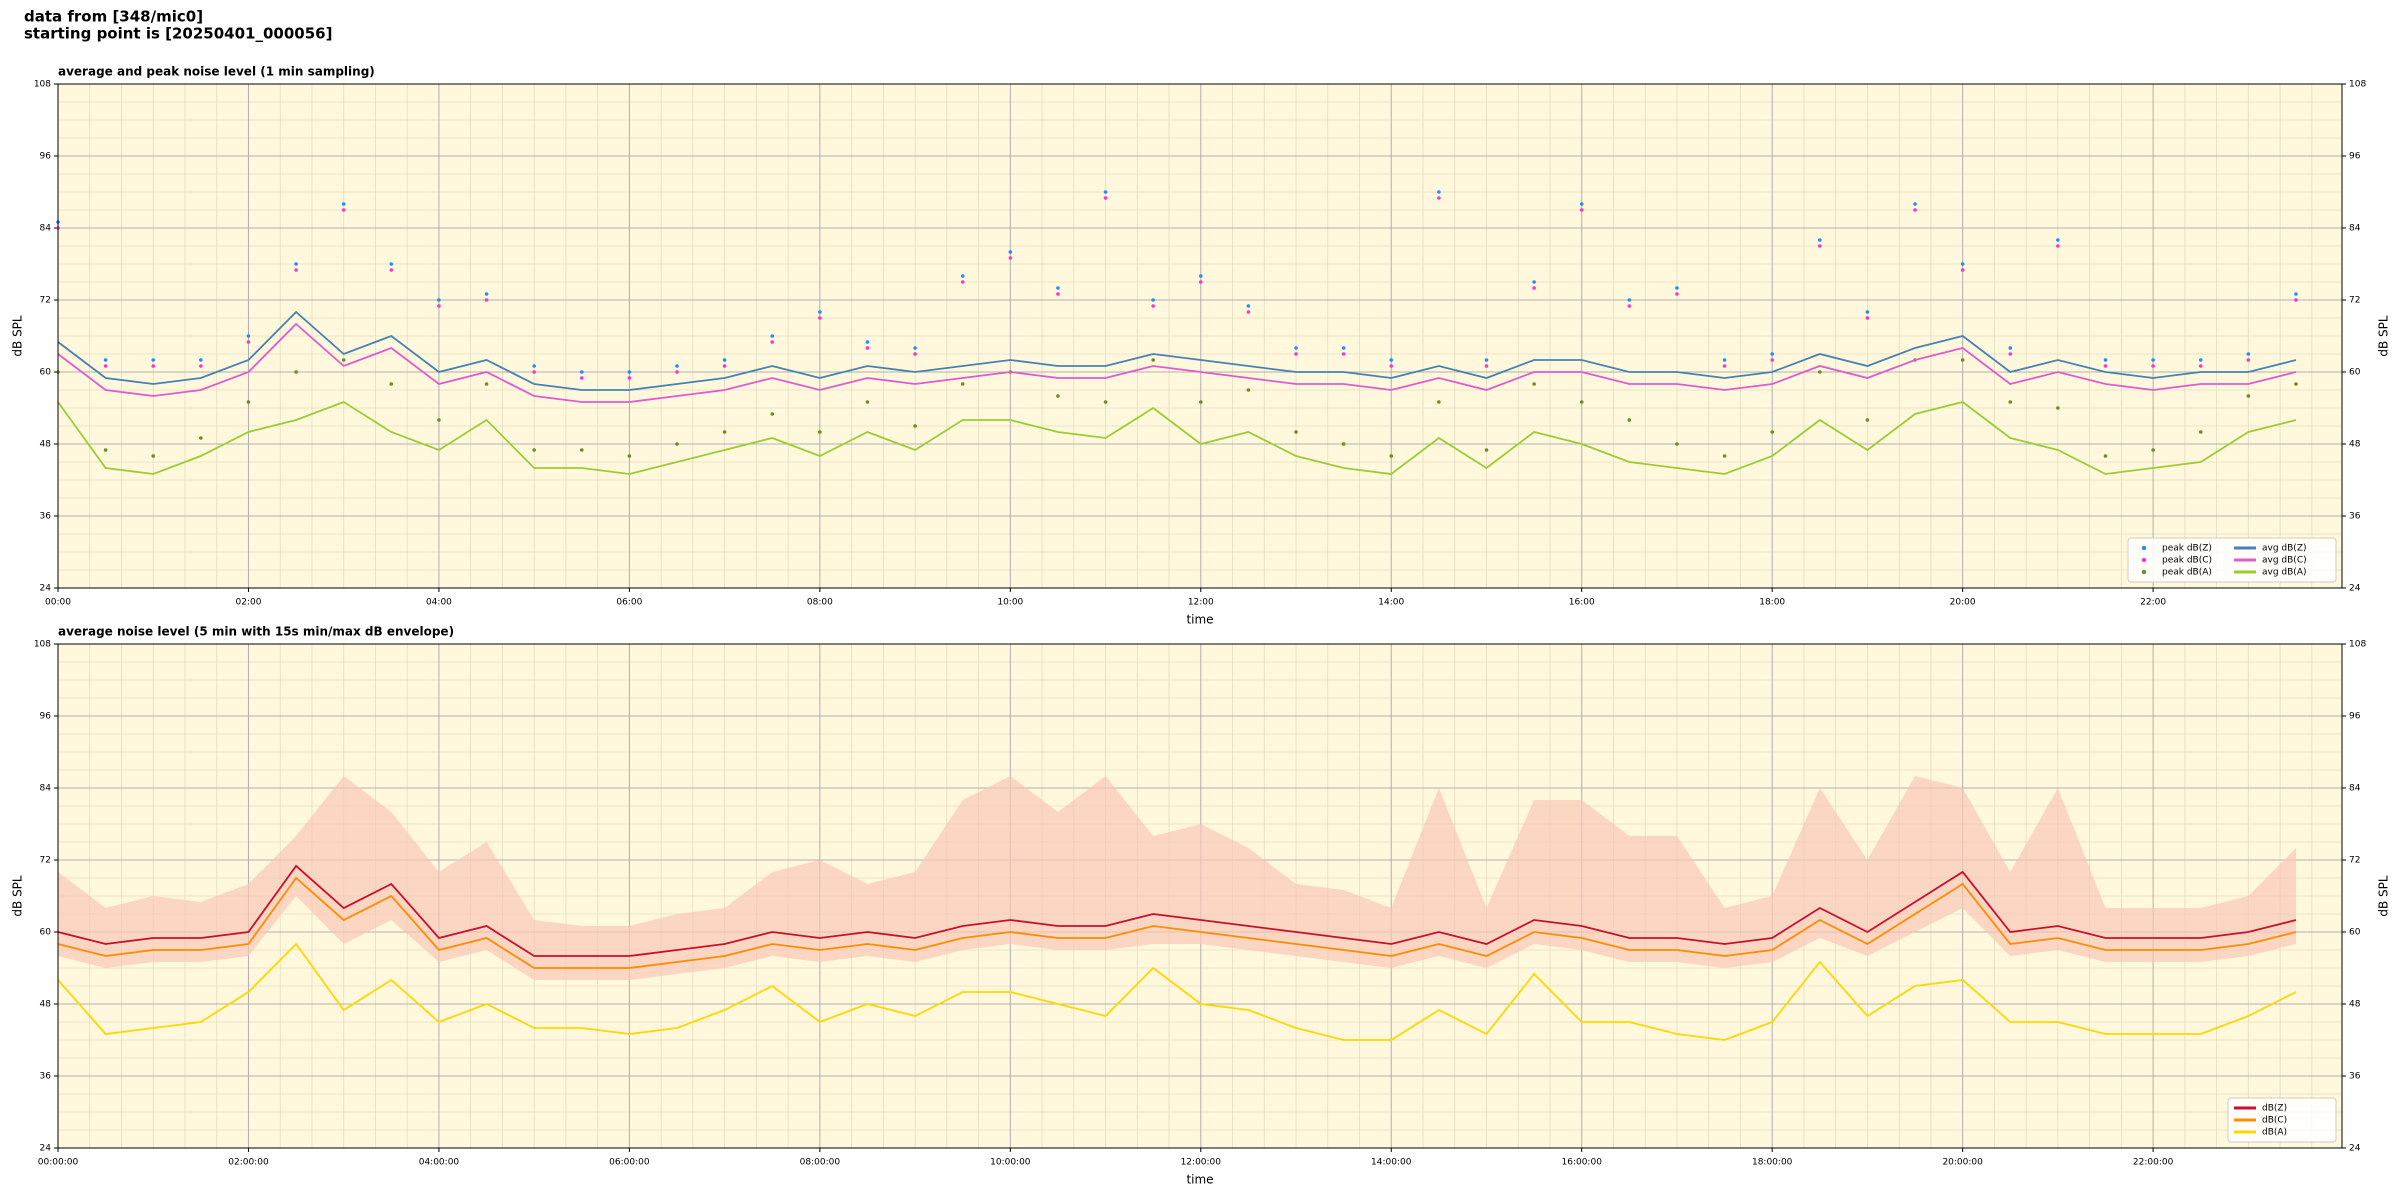 This screenshot has width=2400, height=1200. What do you see at coordinates (1963, 603) in the screenshot?
I see `x-tick-label: 20:00` at bounding box center [1963, 603].